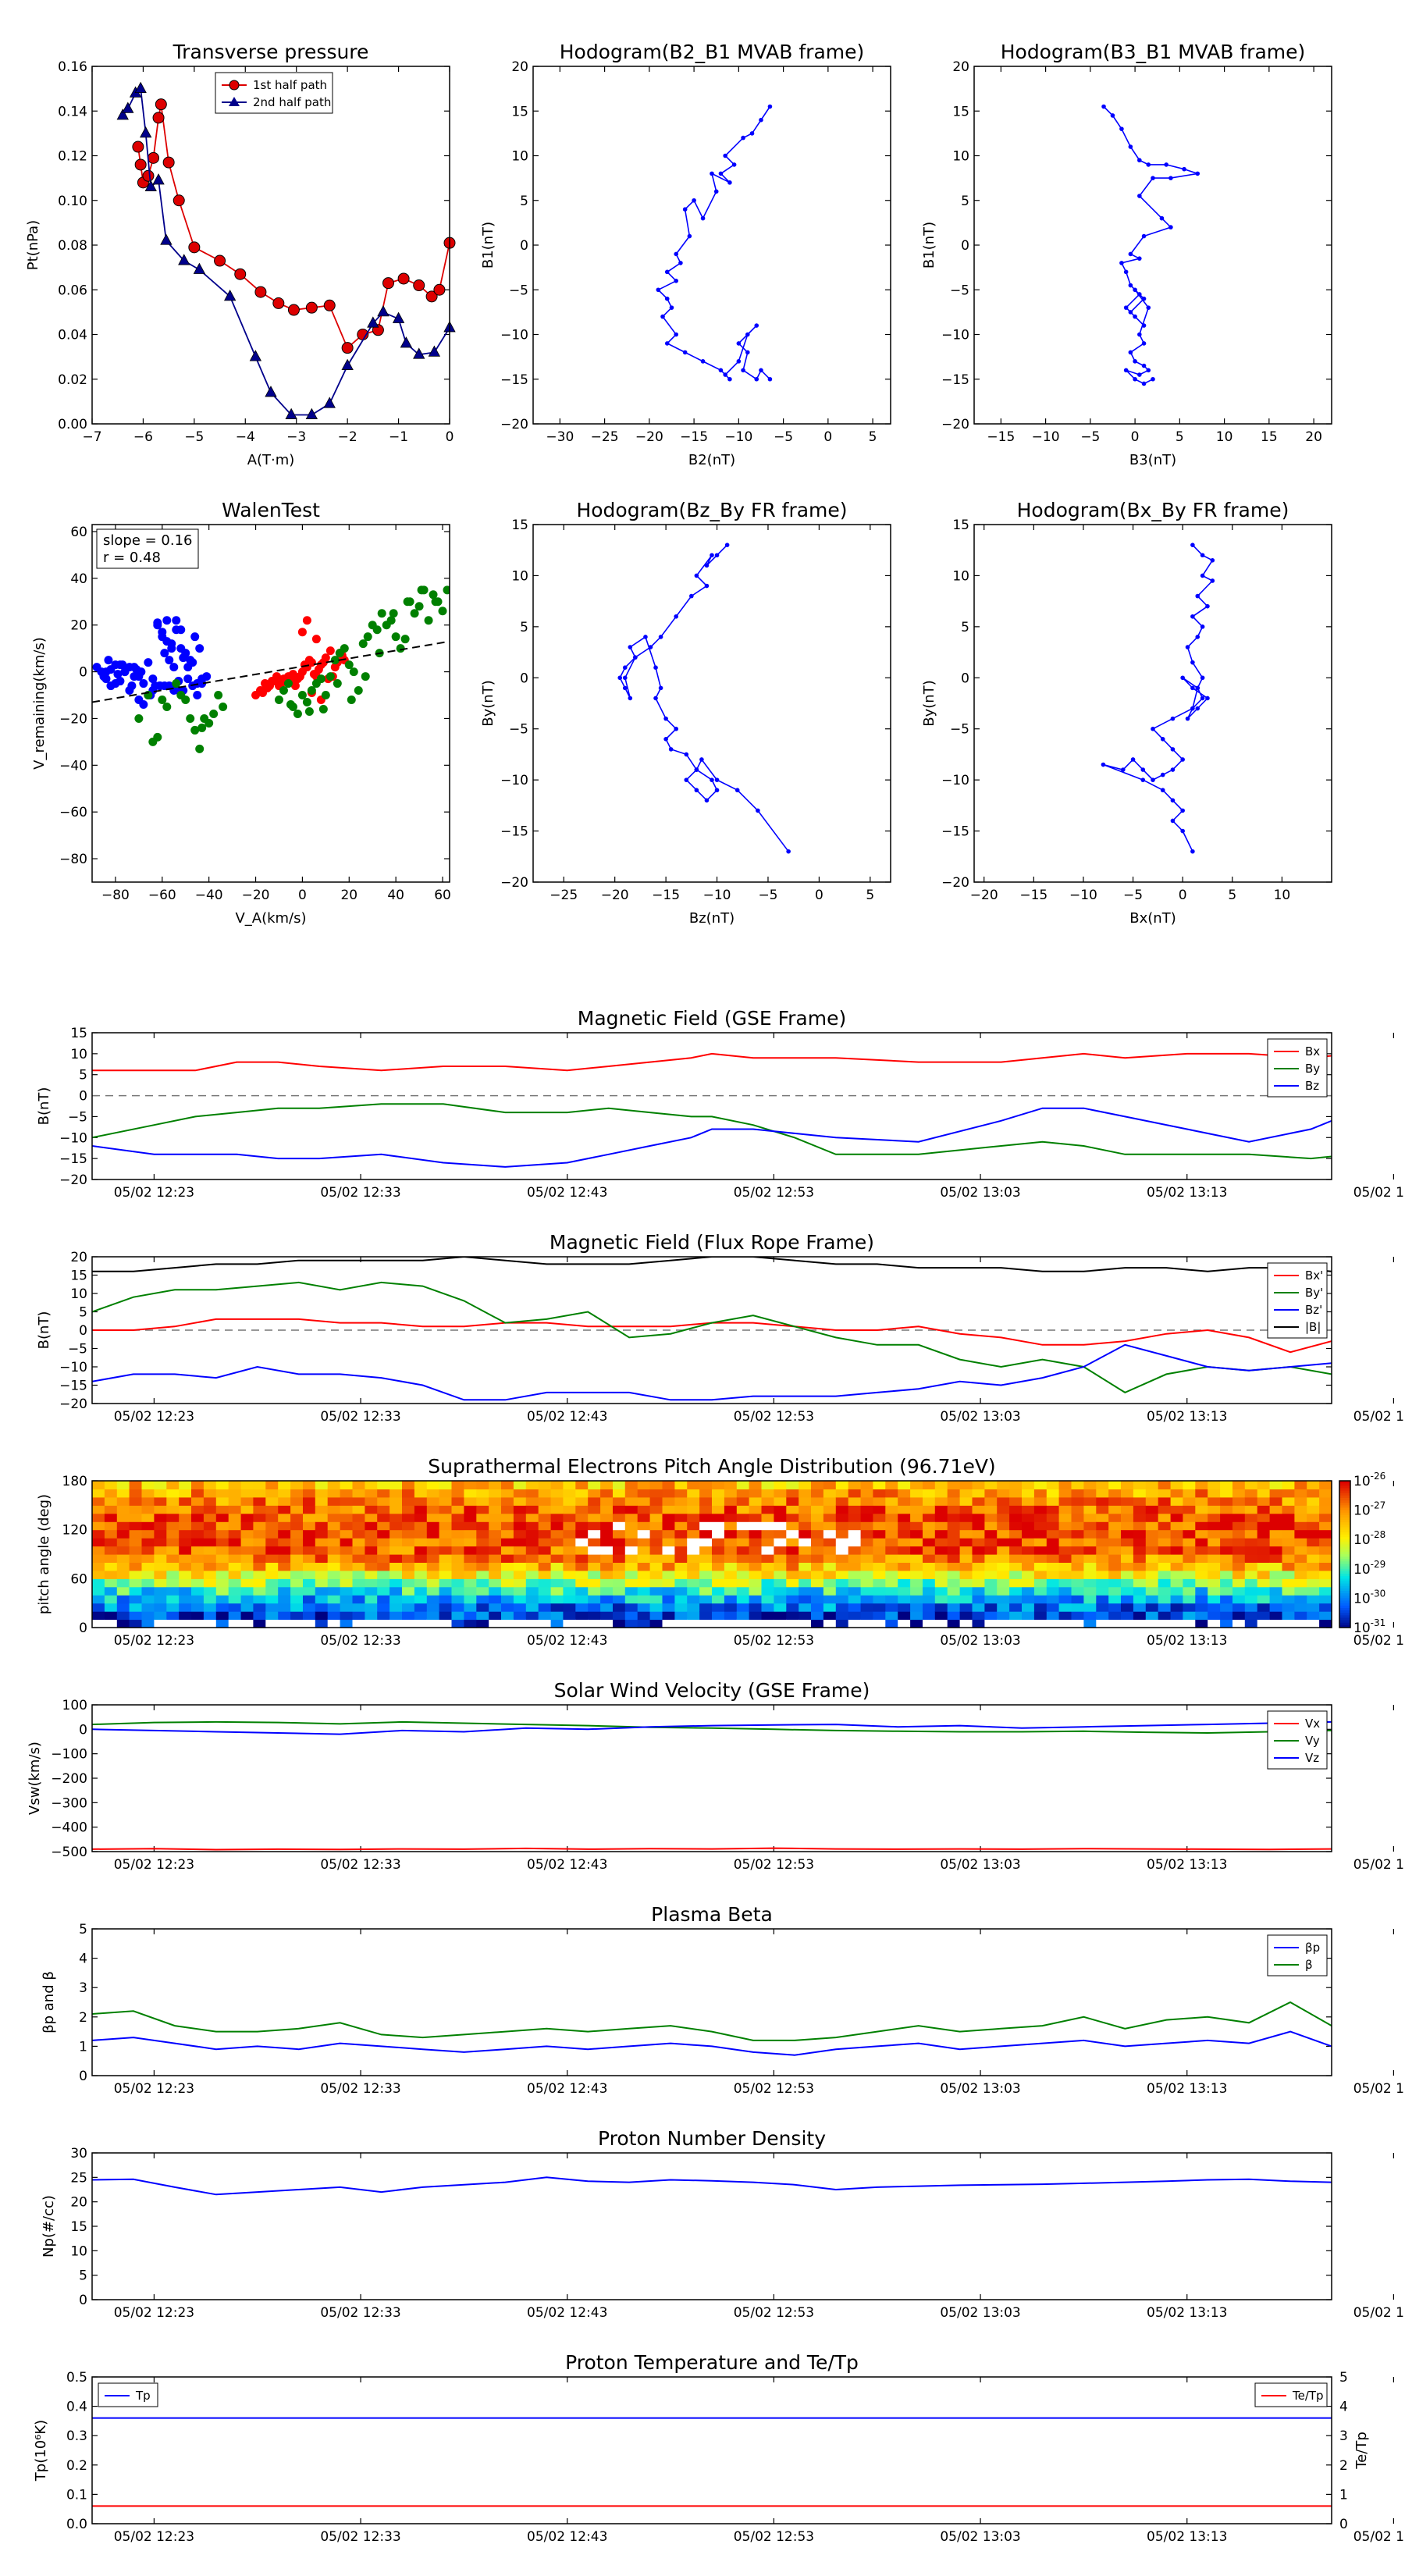 The width and height of the screenshot is (1405, 2576). What do you see at coordinates (712, 460) in the screenshot?
I see `x-axis-label: B2(nT)` at bounding box center [712, 460].